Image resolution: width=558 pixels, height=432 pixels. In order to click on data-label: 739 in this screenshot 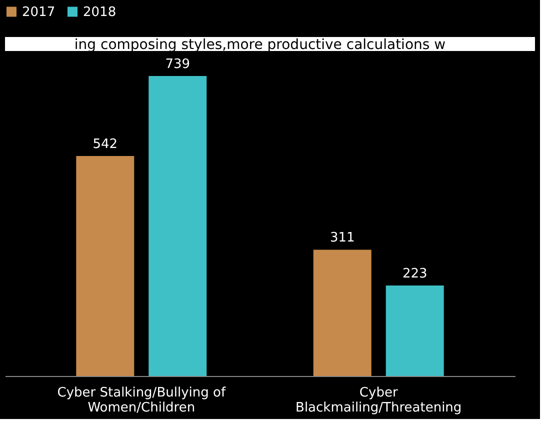, I will do `click(177, 64)`.